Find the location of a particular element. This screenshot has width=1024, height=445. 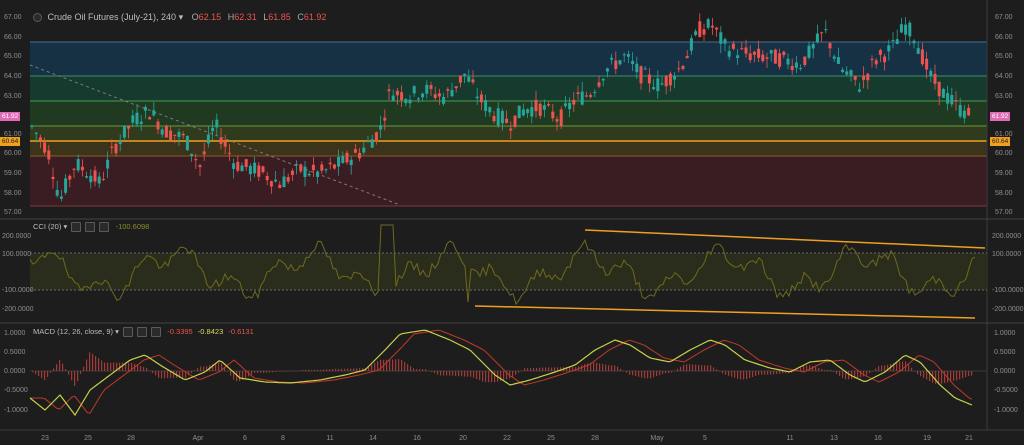

price-tick-label: 61.00 is located at coordinates (1004, 134).